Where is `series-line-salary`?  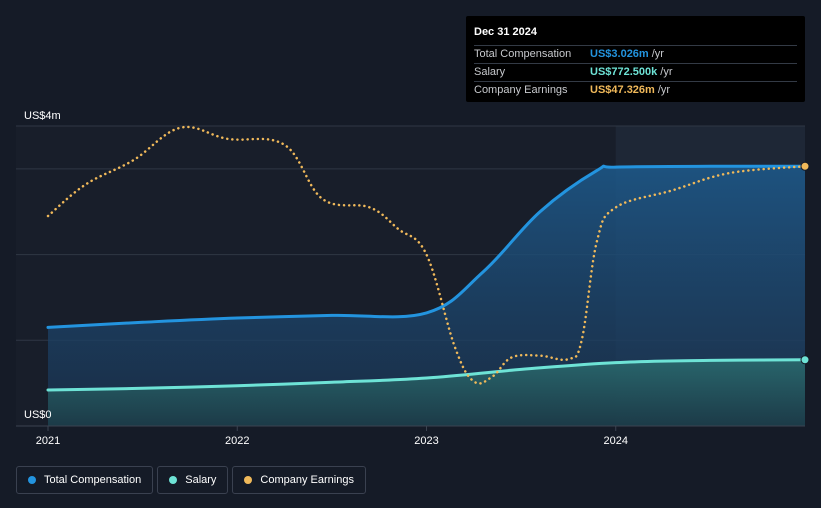 series-line-salary is located at coordinates (426, 375).